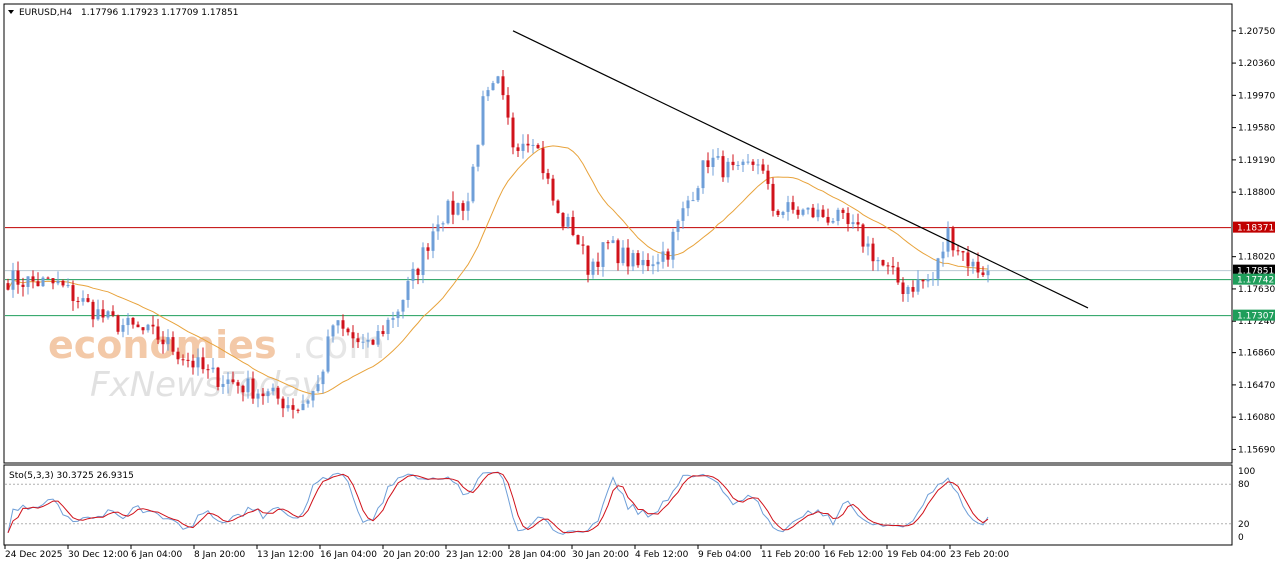  I want to click on price-tick-label: 1.18800, so click(1256, 193).